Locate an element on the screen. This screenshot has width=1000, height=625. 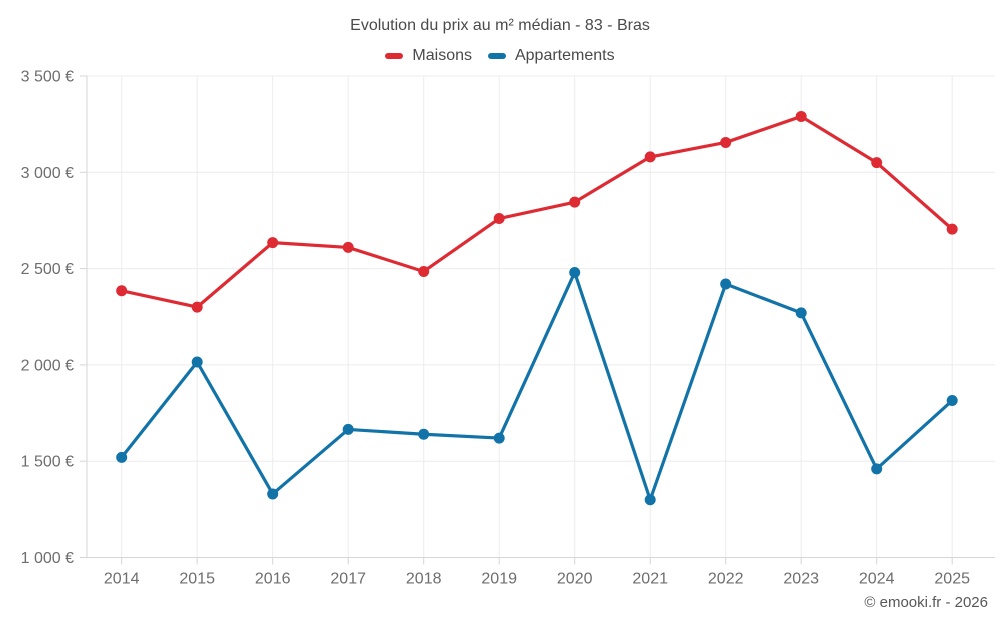
maisons-swatch-icon is located at coordinates (394, 56).